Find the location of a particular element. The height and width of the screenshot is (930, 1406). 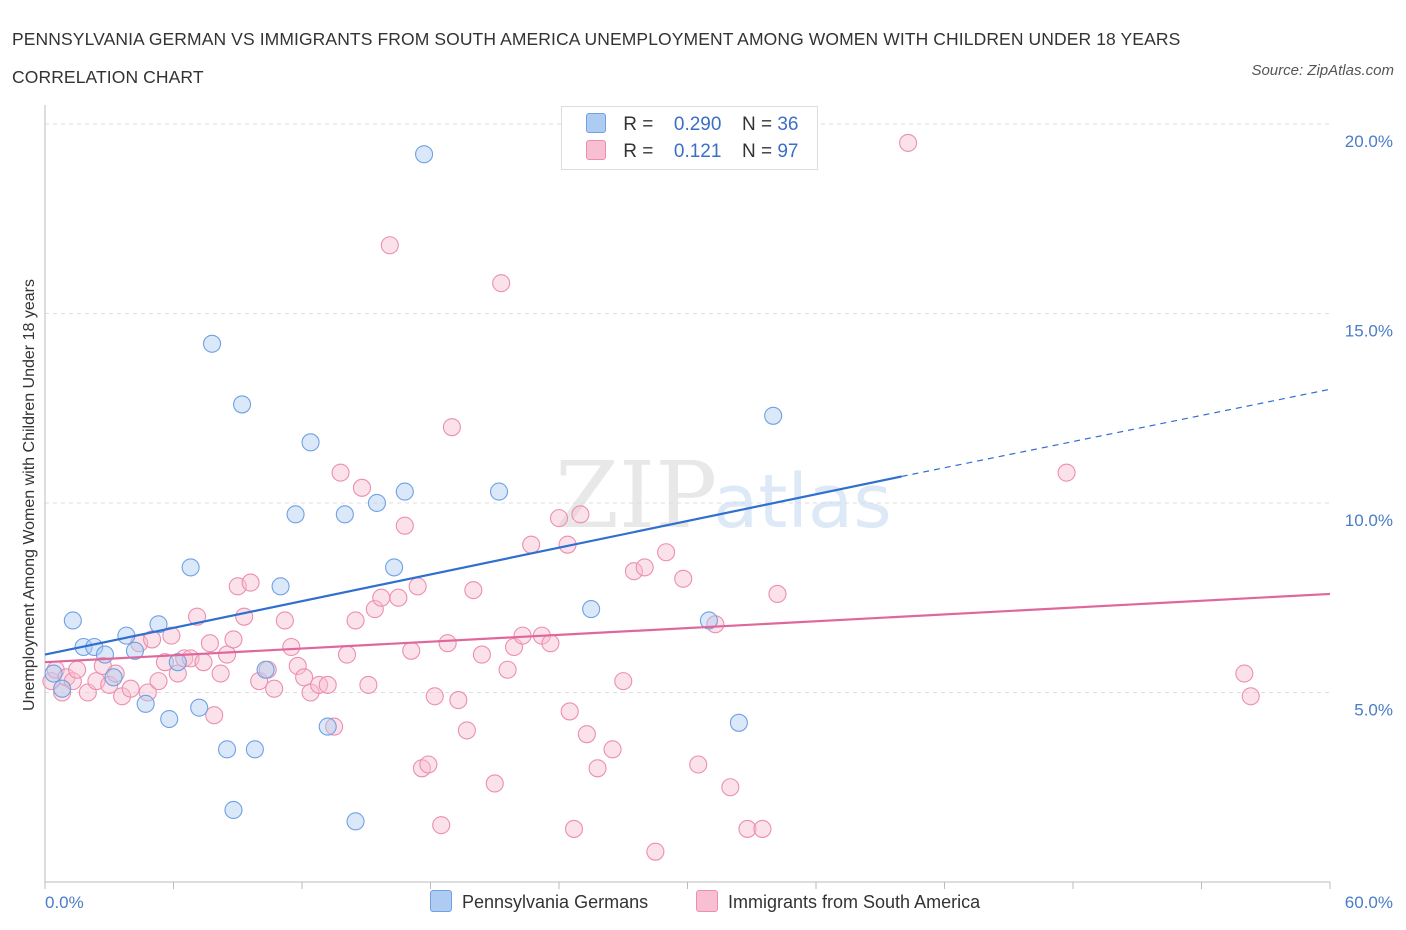

trend-line-pennsylvania-germans is located at coordinates (473, 565).